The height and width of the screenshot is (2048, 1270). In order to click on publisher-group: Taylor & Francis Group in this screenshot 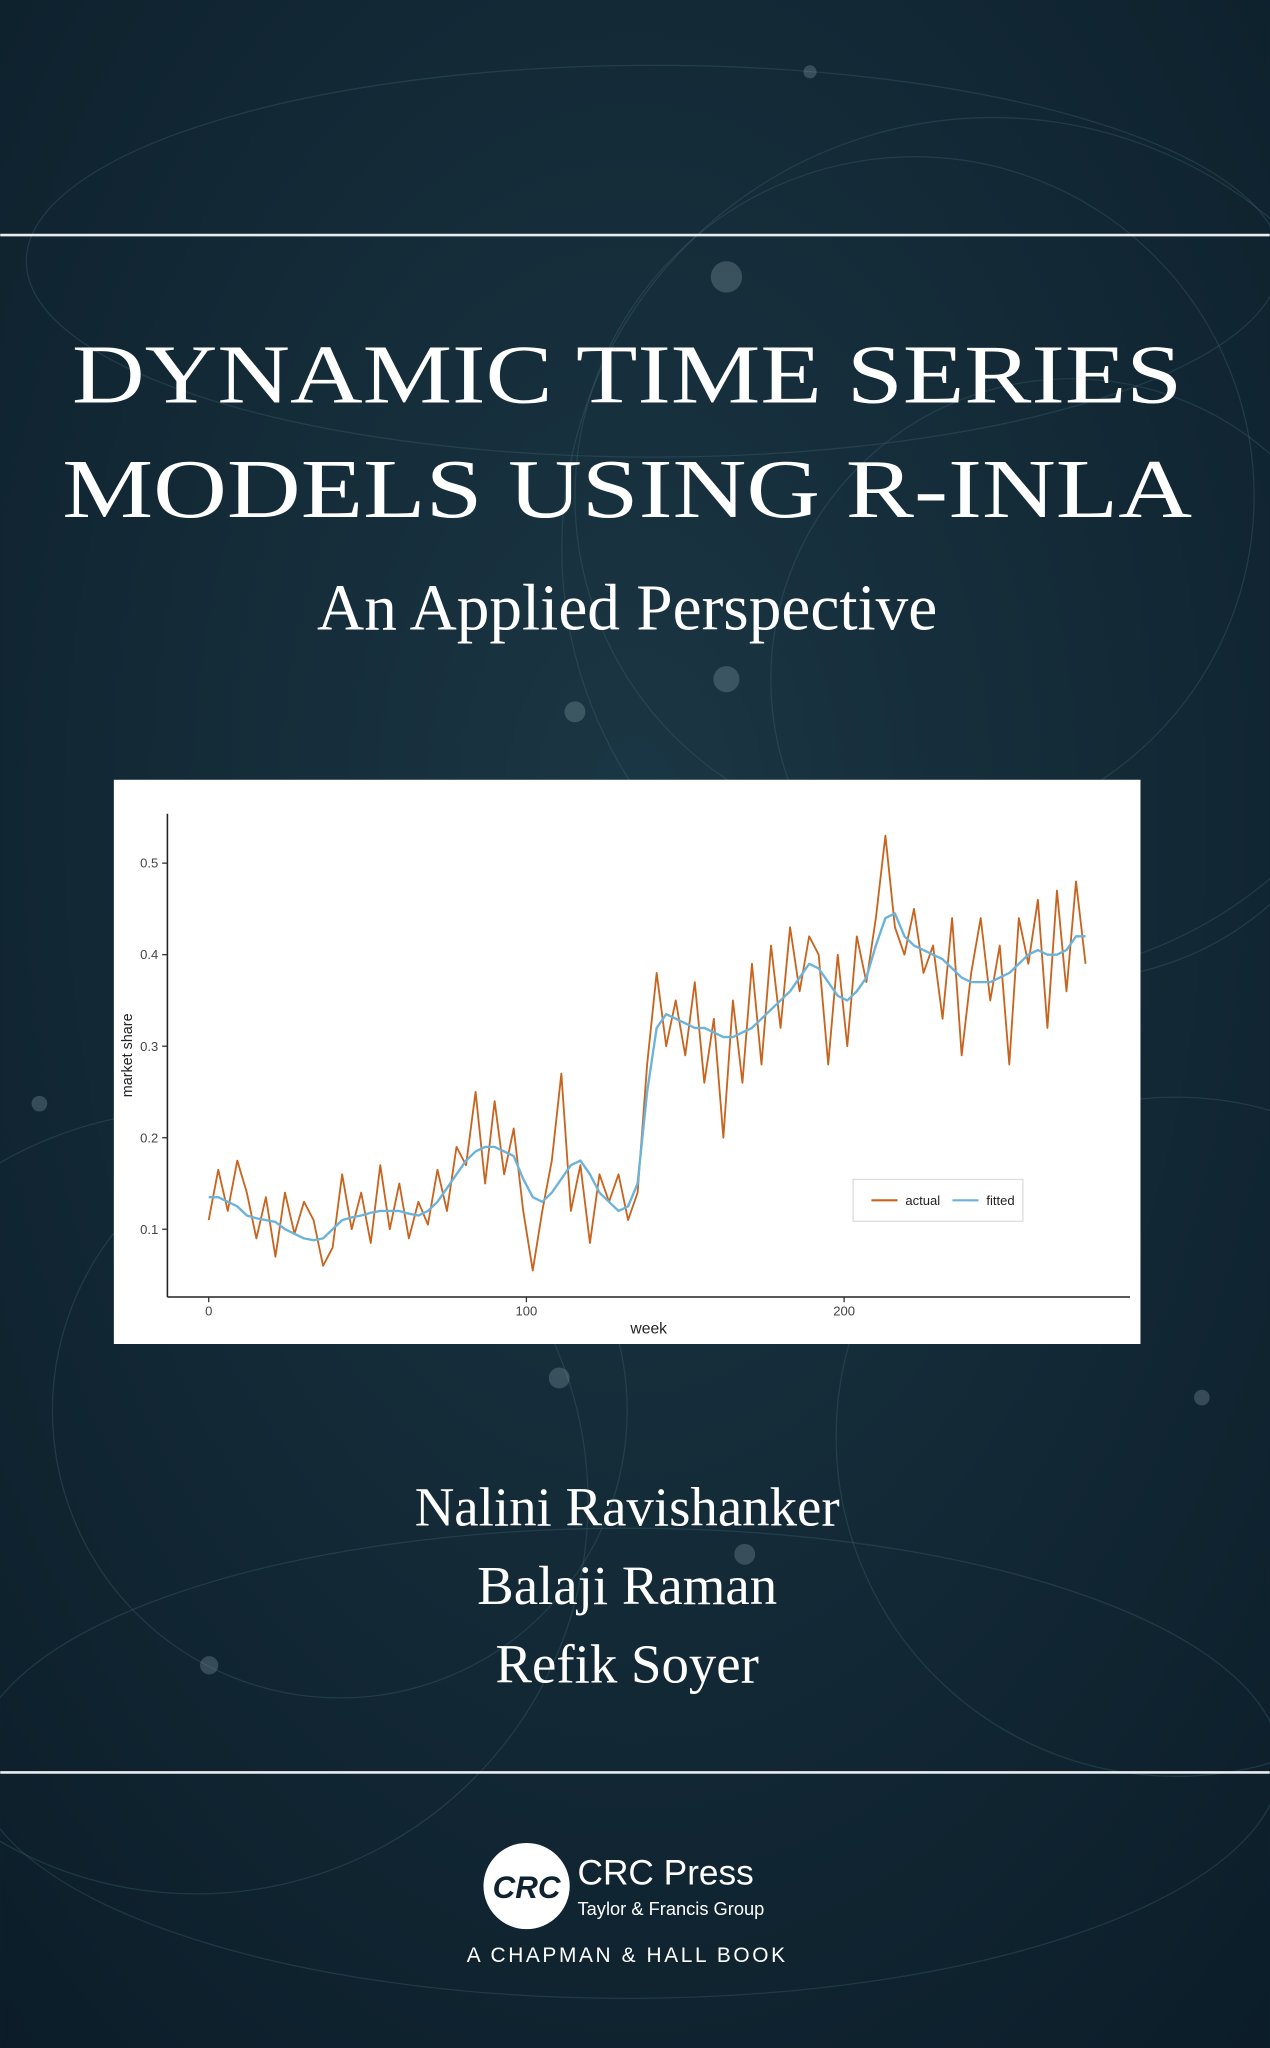, I will do `click(671, 1908)`.